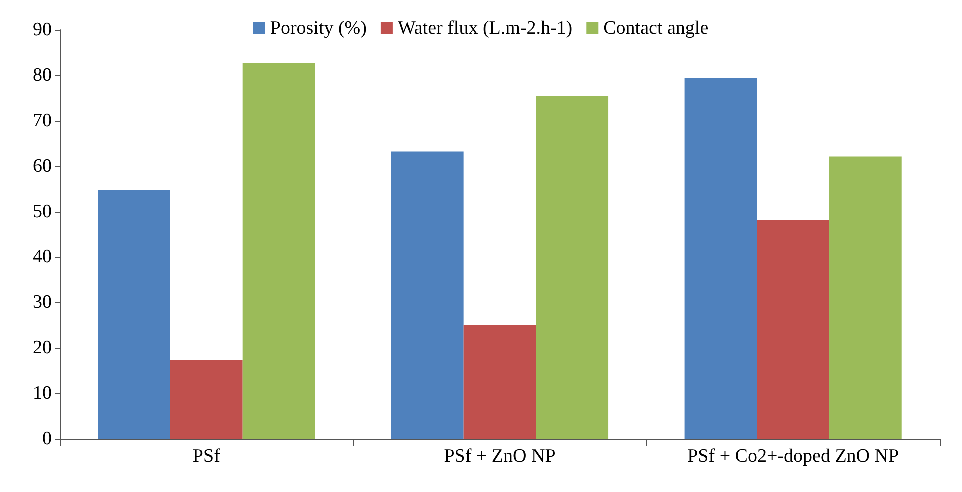  What do you see at coordinates (207, 456) in the screenshot?
I see `x-tick-label: PSf` at bounding box center [207, 456].